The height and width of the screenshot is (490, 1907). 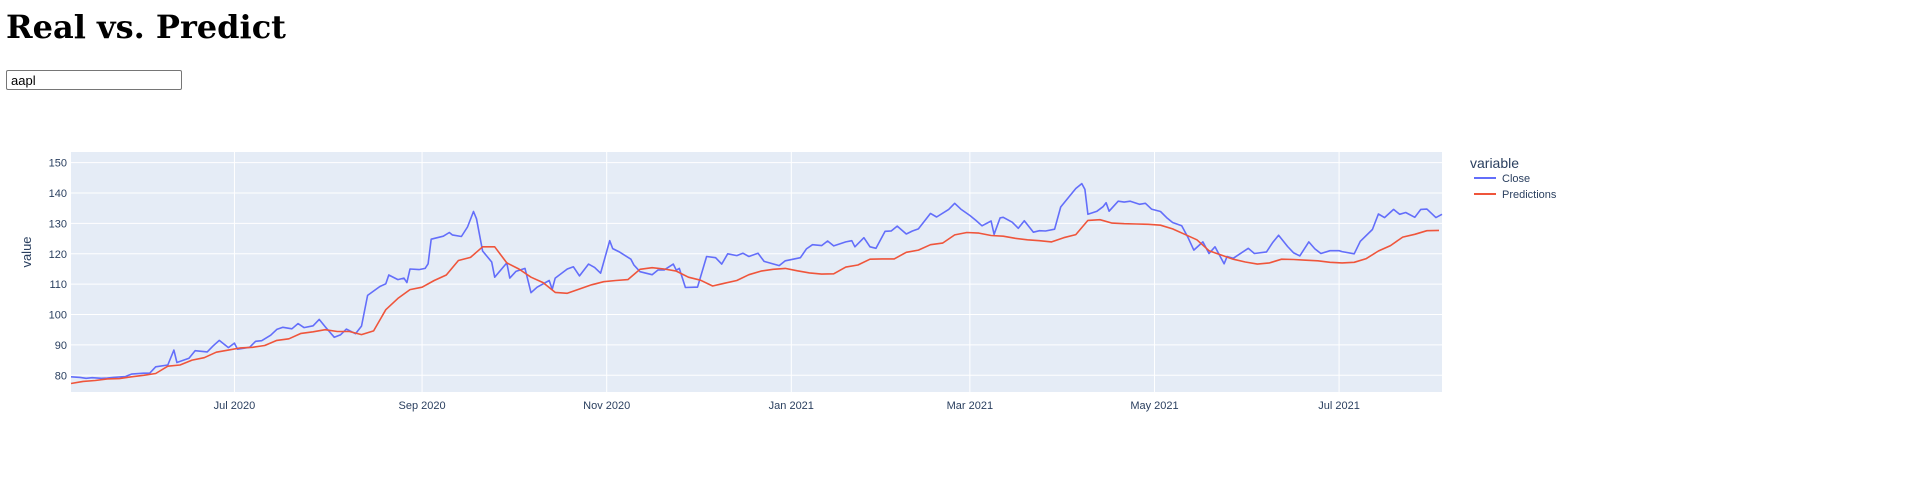 I want to click on legend-title: variable, so click(x=1494, y=163).